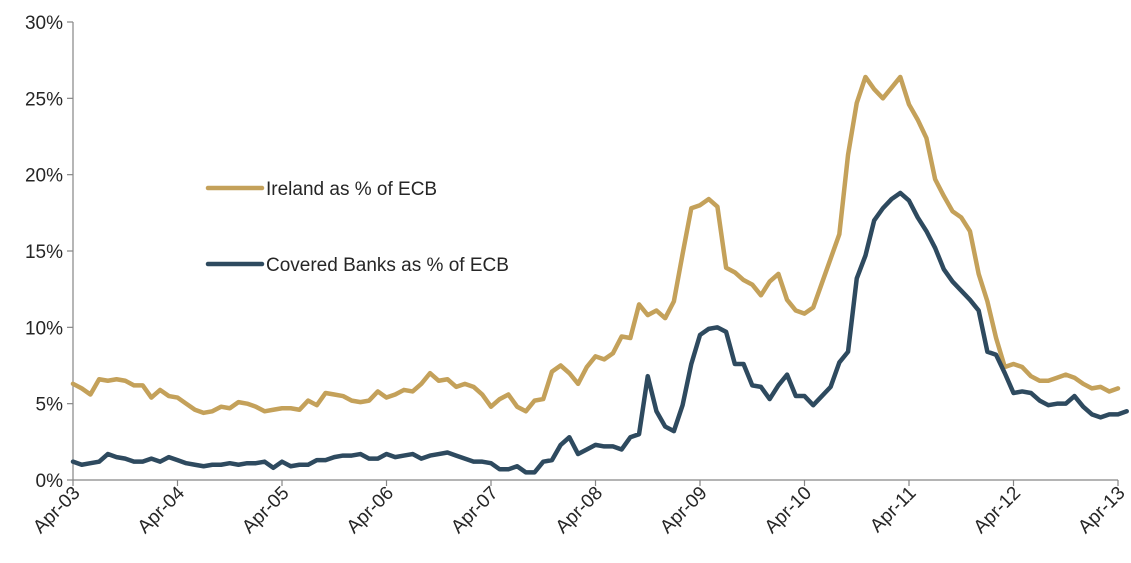 This screenshot has height=563, width=1131. I want to click on y-tick-label: 20%, so click(44, 176).